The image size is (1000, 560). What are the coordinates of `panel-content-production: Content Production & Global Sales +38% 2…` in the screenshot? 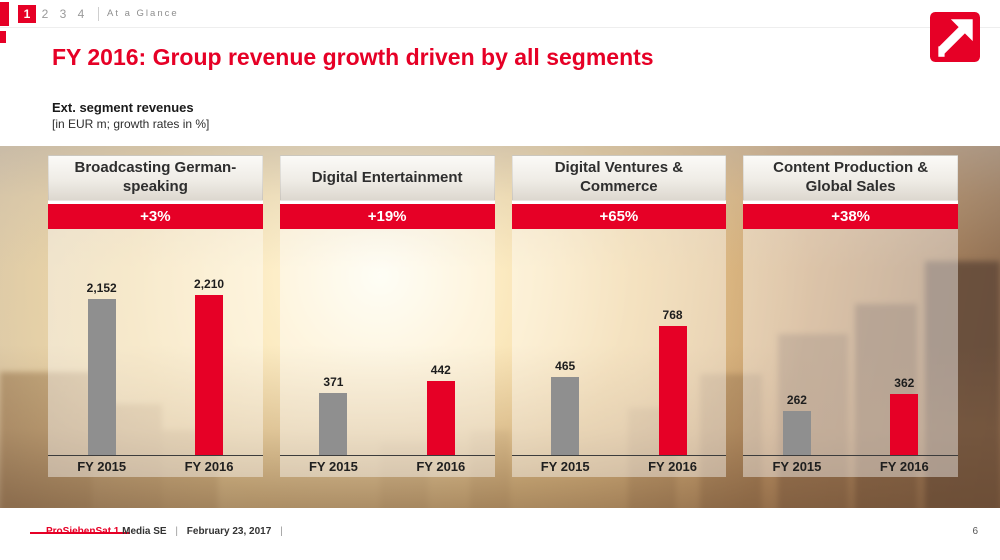 It's located at (850, 316).